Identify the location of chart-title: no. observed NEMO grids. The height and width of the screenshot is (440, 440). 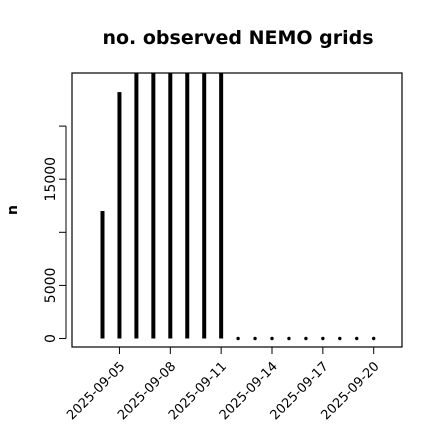
(237, 38).